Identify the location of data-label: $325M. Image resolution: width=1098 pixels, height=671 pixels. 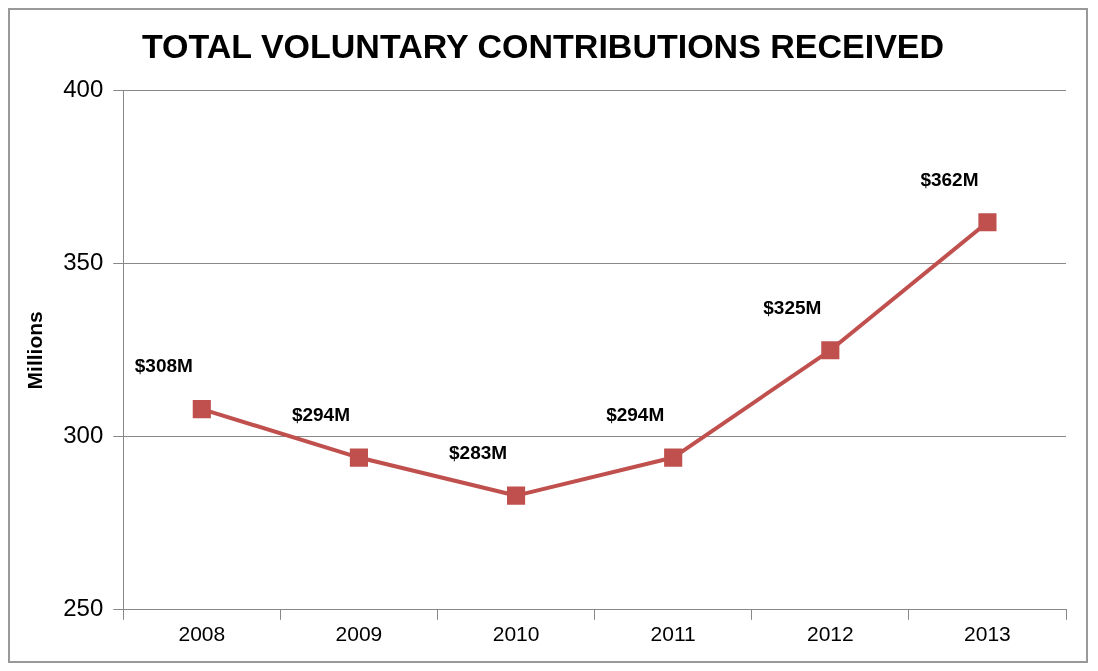
(792, 307).